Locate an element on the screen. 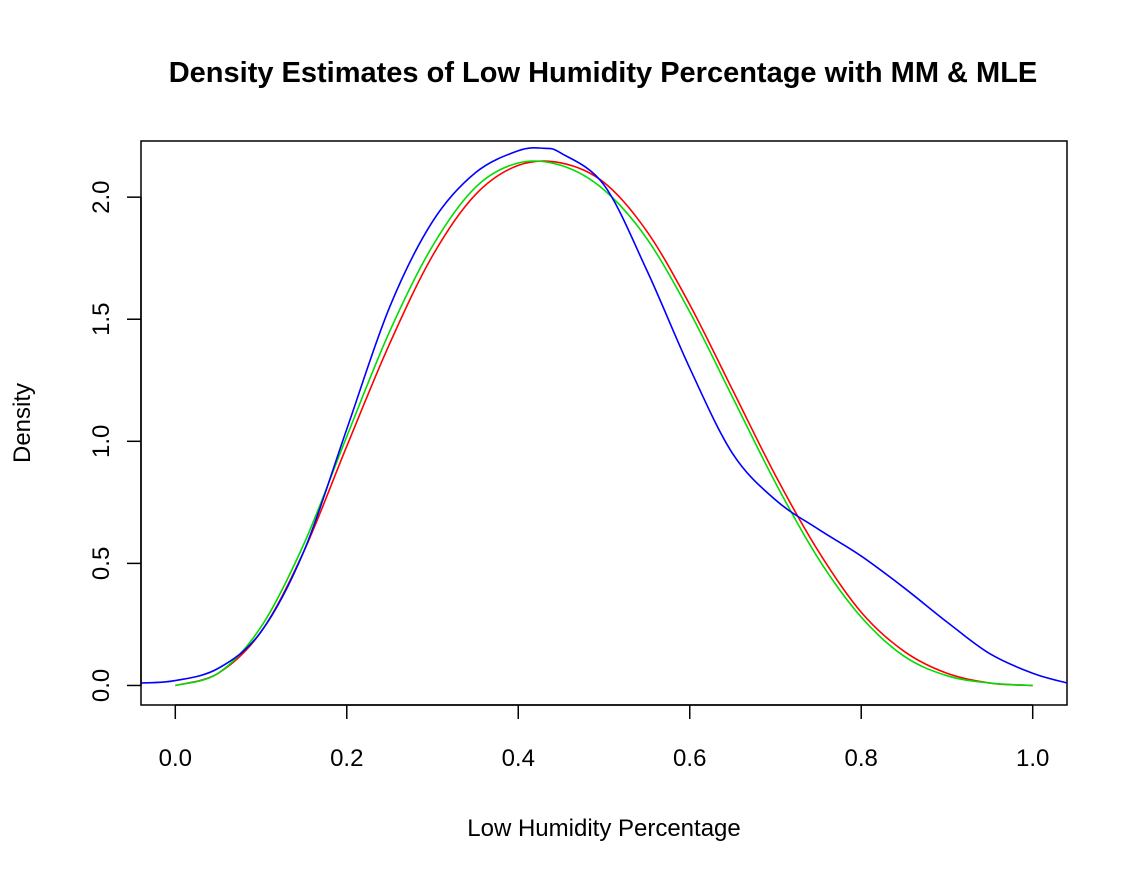 The image size is (1139, 881). x-tick-label: 0.6 is located at coordinates (689, 758).